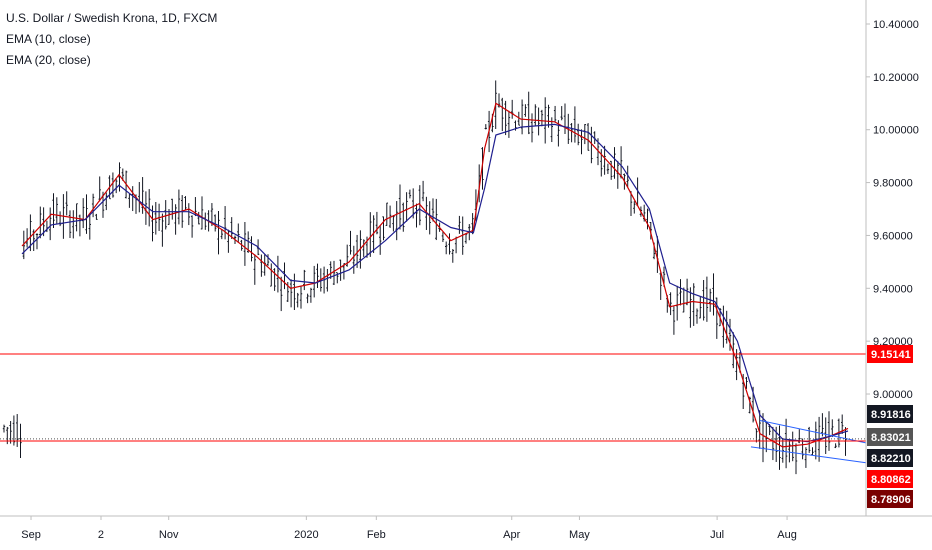 This screenshot has width=932, height=550. I want to click on badge-8-83021: 8.83021, so click(890, 437).